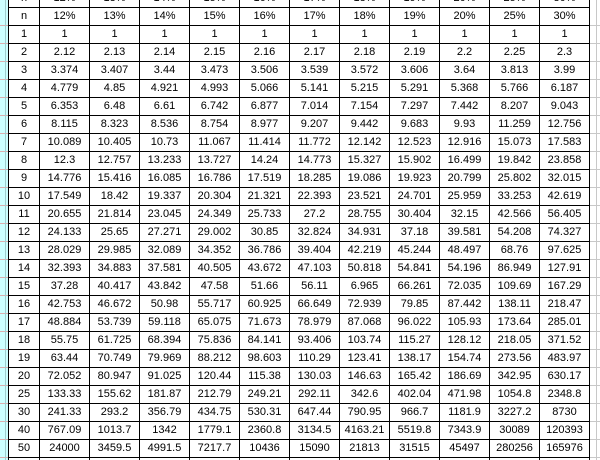 Image resolution: width=600 pixels, height=460 pixels. I want to click on column-header-19pct: 19%, so click(414, 16).